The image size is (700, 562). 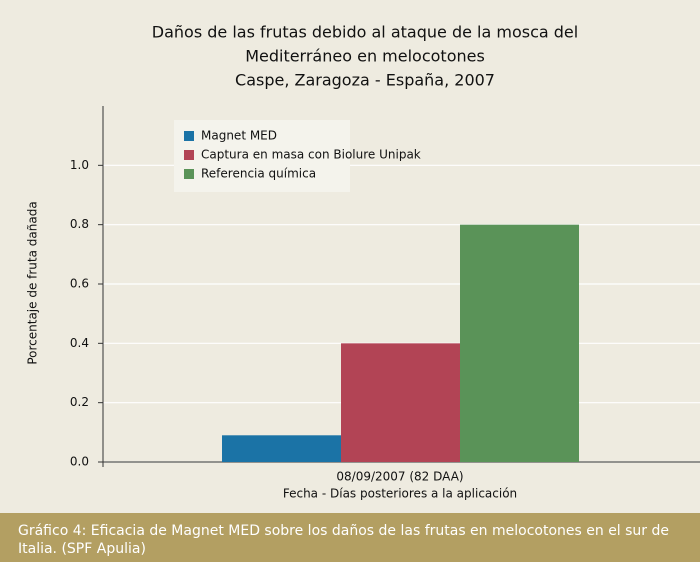 What do you see at coordinates (79, 165) in the screenshot?
I see `y-tick-label: 1.0` at bounding box center [79, 165].